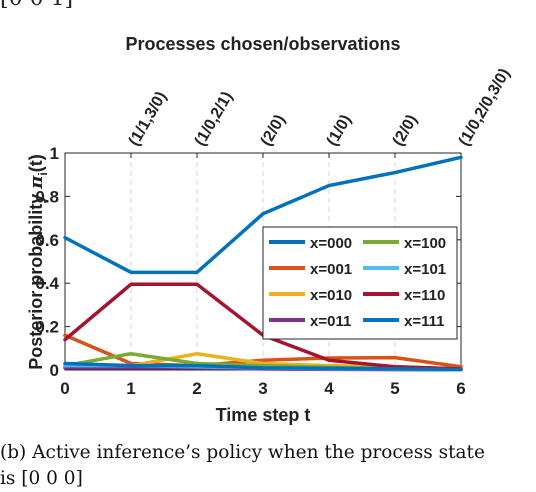 Image resolution: width=536 pixels, height=492 pixels. Describe the element at coordinates (330, 321) in the screenshot. I see `legend-label-x=011: x=011` at that location.